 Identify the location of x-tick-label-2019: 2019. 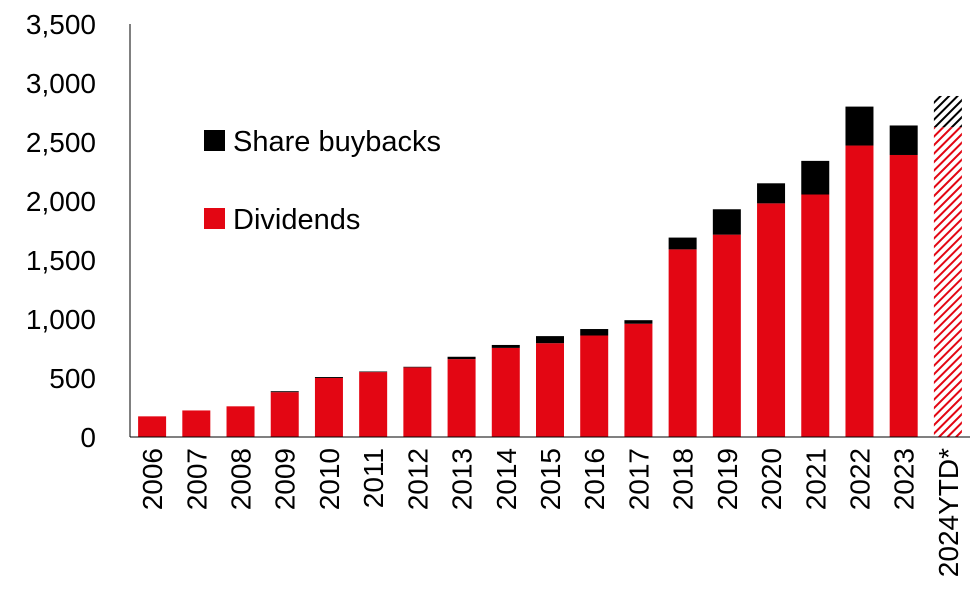
(727, 479).